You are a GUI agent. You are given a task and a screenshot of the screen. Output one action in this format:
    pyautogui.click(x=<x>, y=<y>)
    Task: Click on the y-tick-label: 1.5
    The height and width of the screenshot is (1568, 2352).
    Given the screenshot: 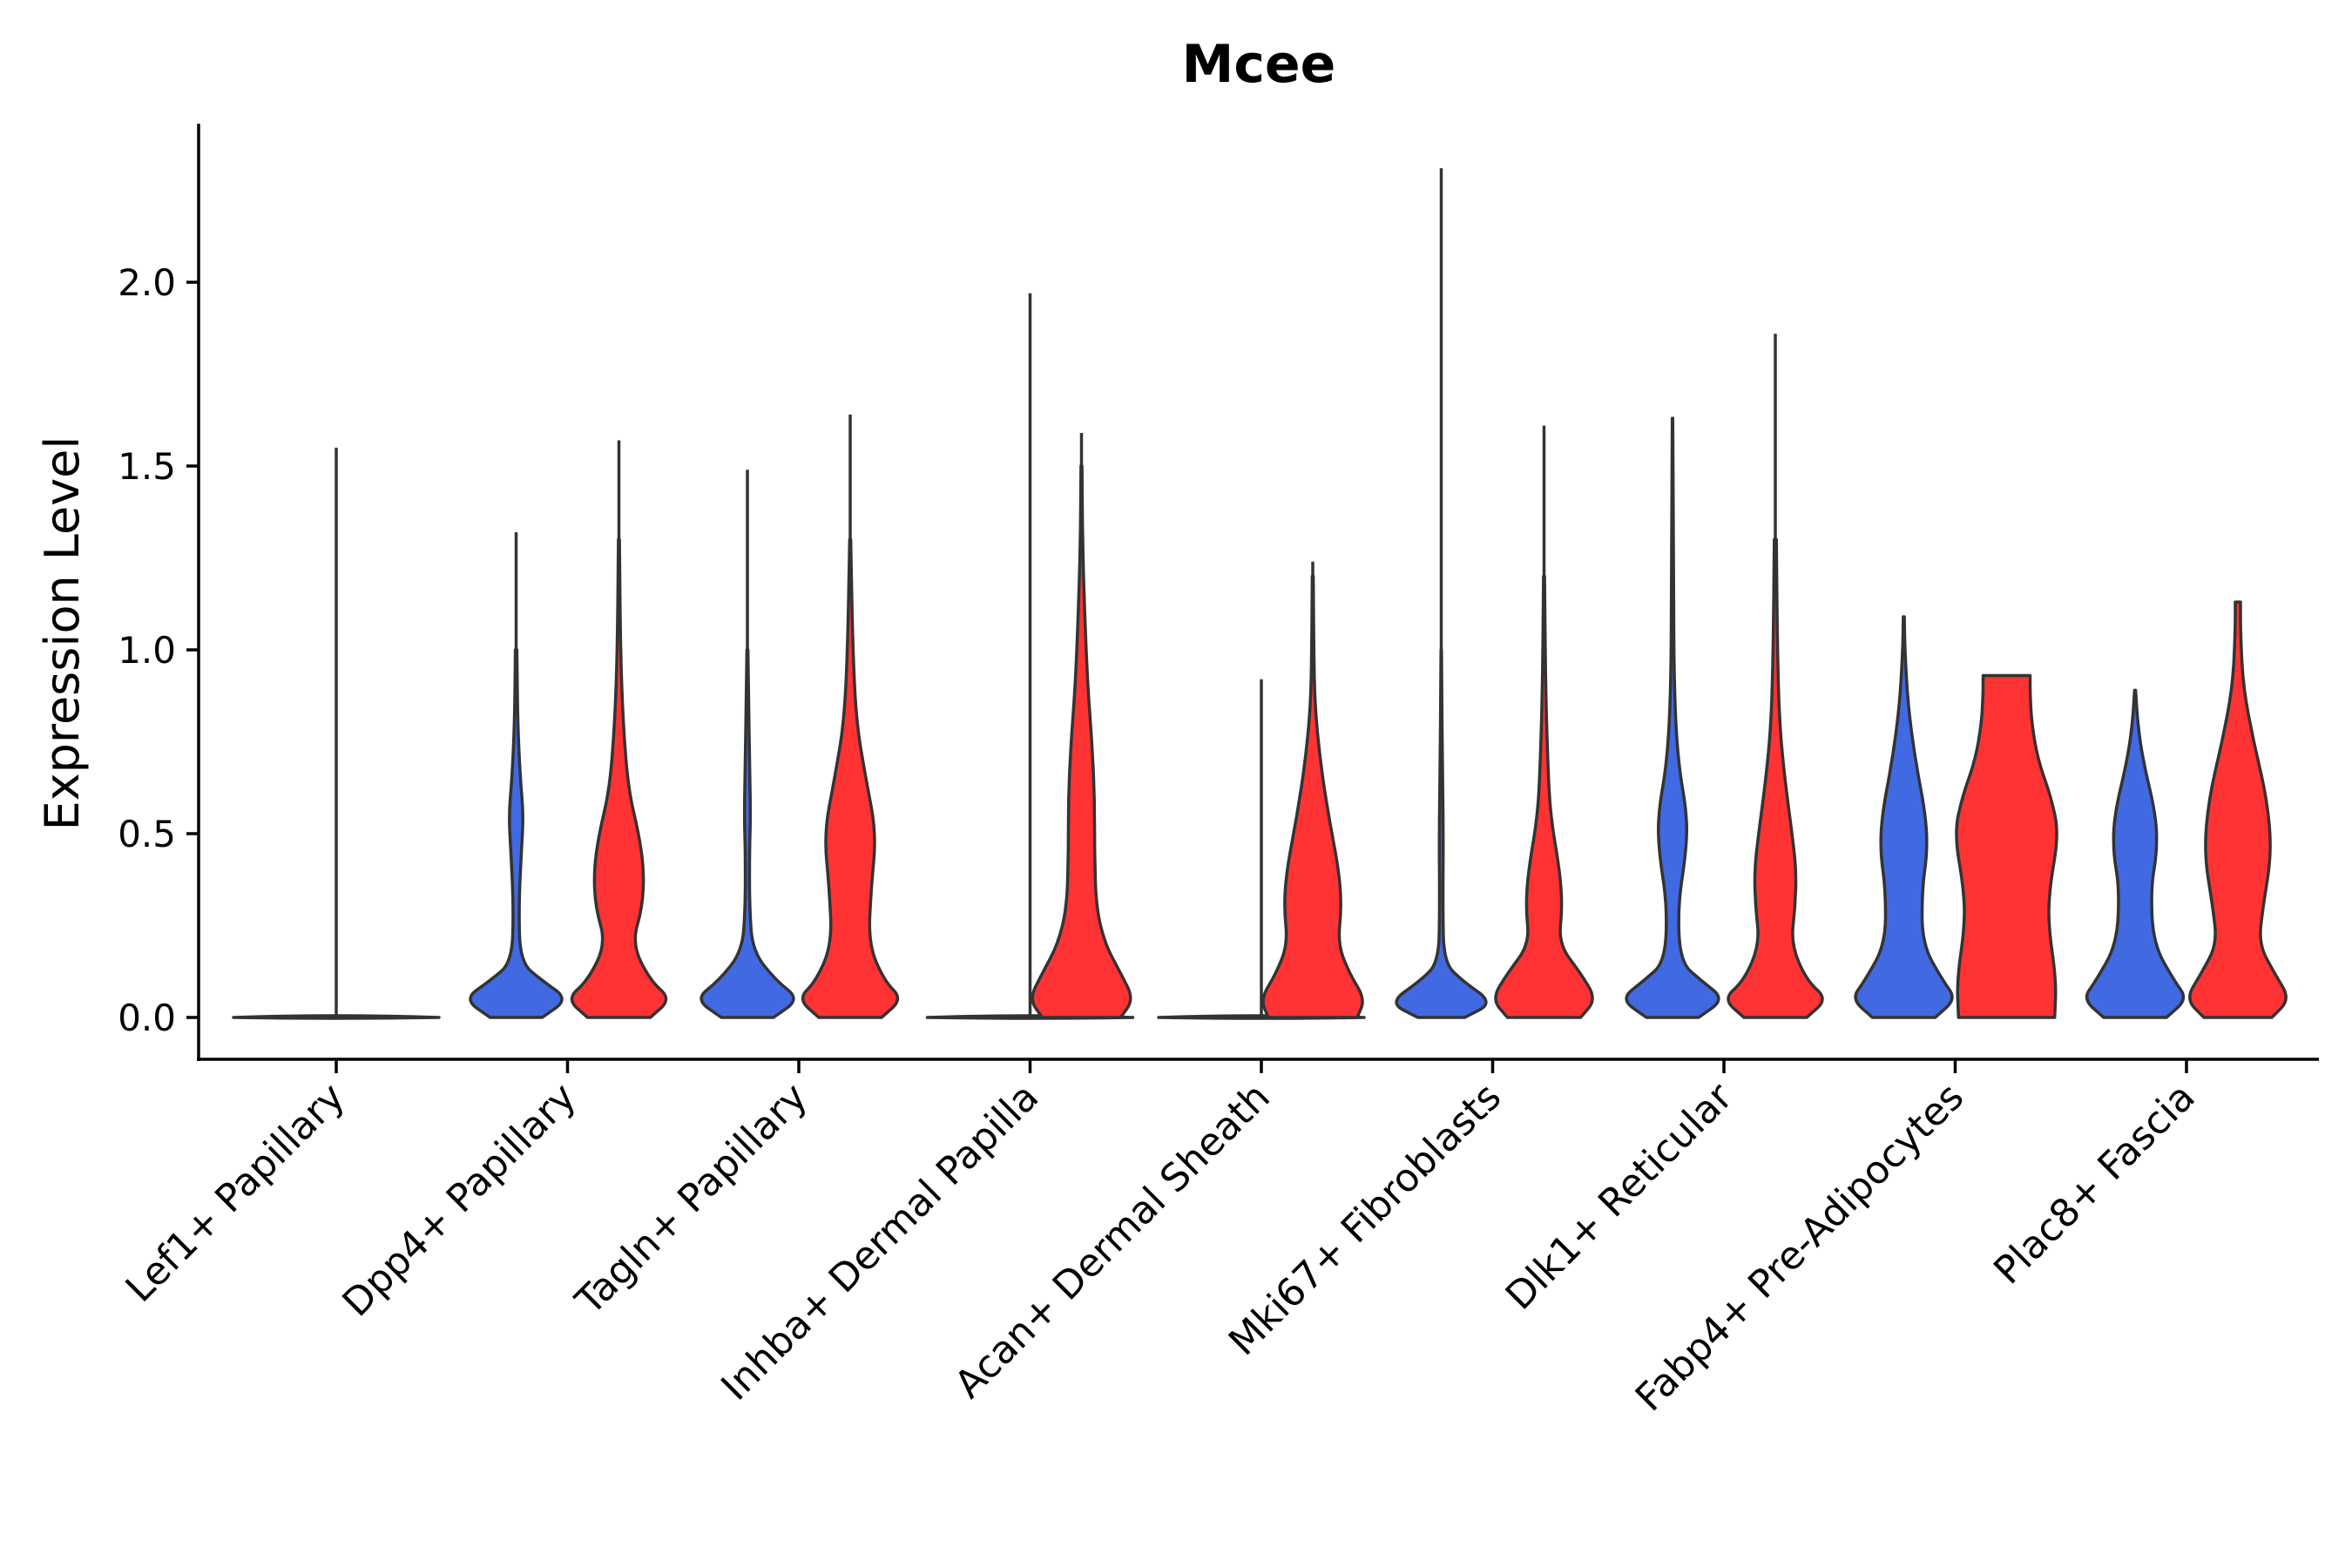 What is the action you would take?
    pyautogui.click(x=147, y=466)
    